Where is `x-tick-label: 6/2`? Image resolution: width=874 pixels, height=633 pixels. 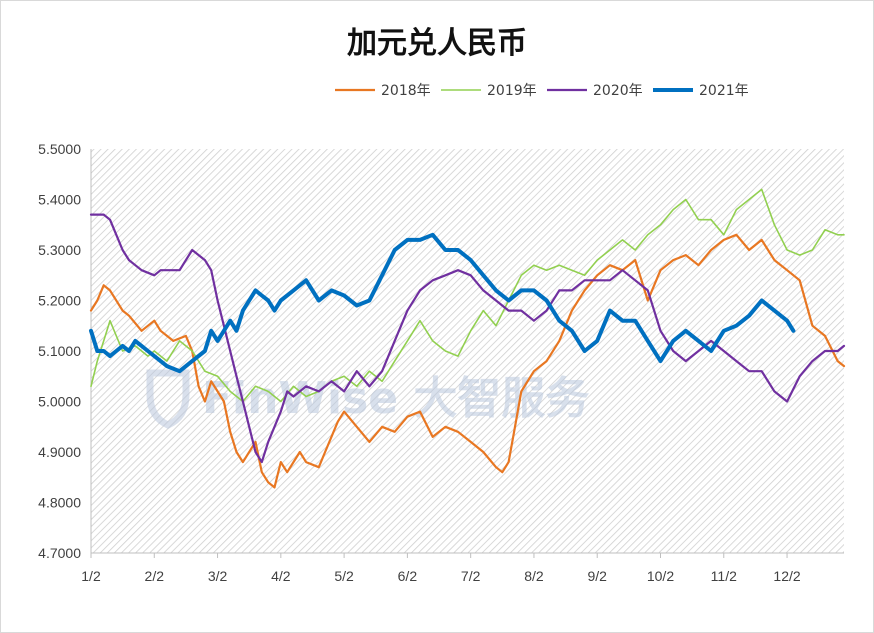
x-tick-label: 6/2 is located at coordinates (408, 576).